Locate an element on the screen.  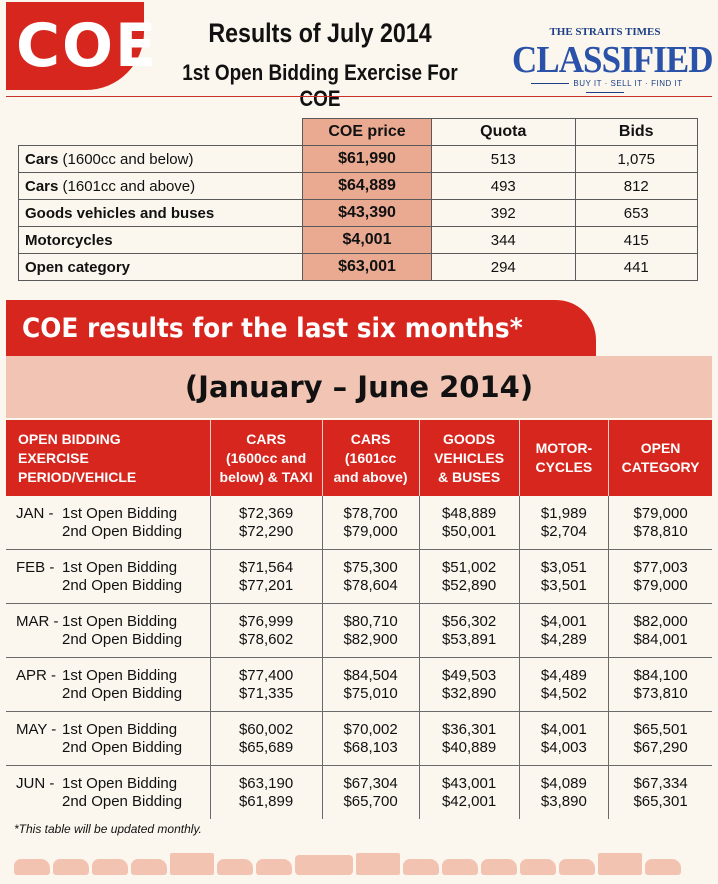
july-table-header: COE price Quota Bids is located at coordinates (358, 132).